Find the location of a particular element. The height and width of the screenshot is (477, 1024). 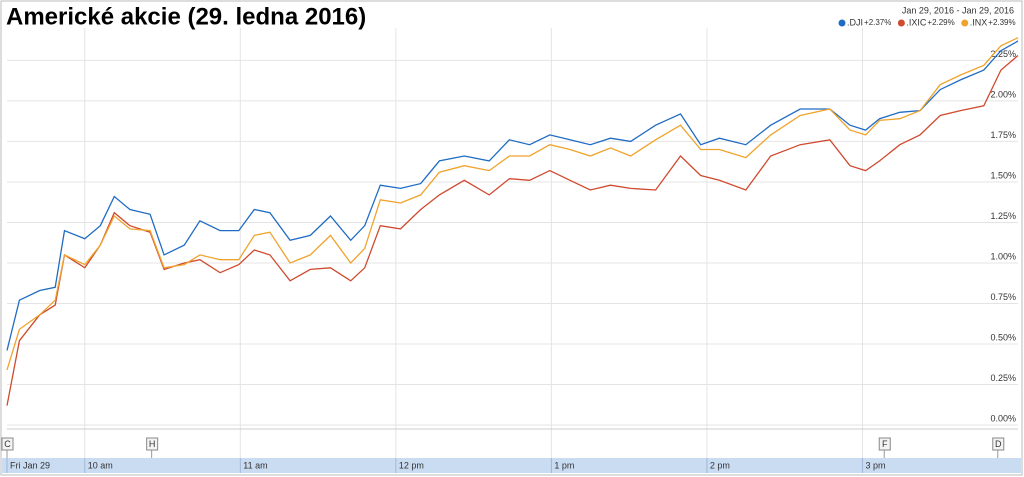

legend-label: .DJI is located at coordinates (855, 22).